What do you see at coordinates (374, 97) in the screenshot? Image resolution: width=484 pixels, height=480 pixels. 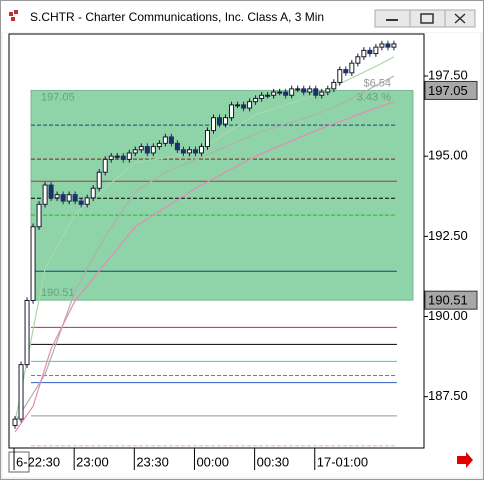 I see `change-pct-label: 3.43 %` at bounding box center [374, 97].